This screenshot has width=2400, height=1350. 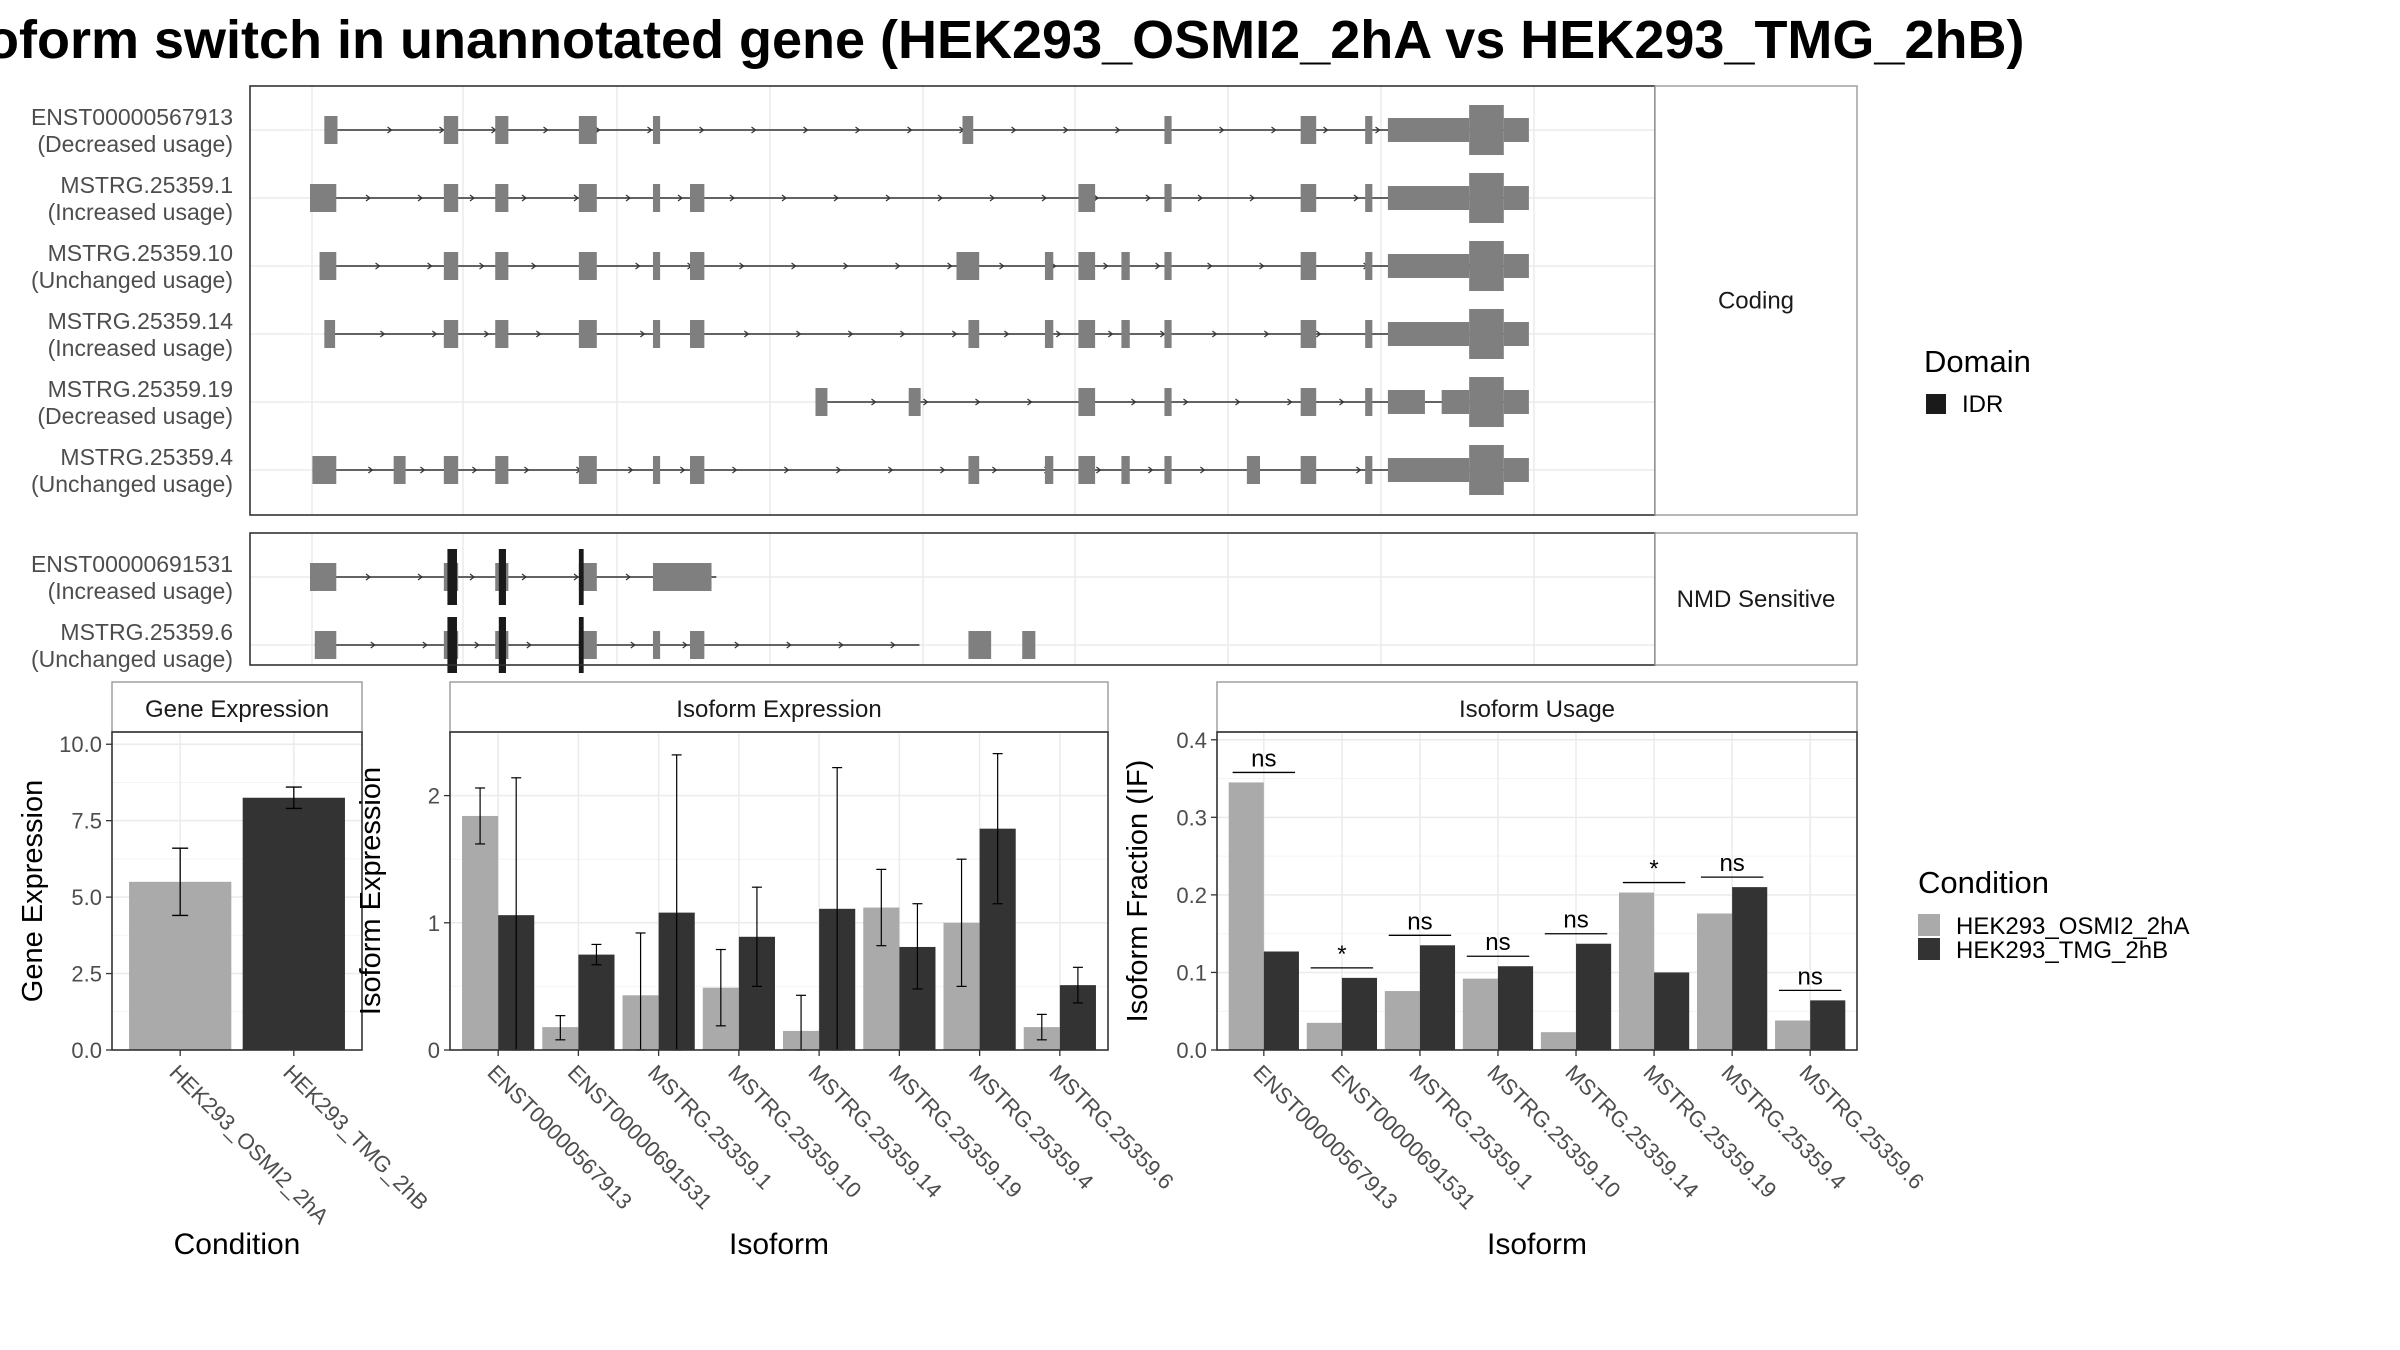 What do you see at coordinates (2072, 926) in the screenshot?
I see `legend-condition-a-label: HEK293_OSMI2_2hA` at bounding box center [2072, 926].